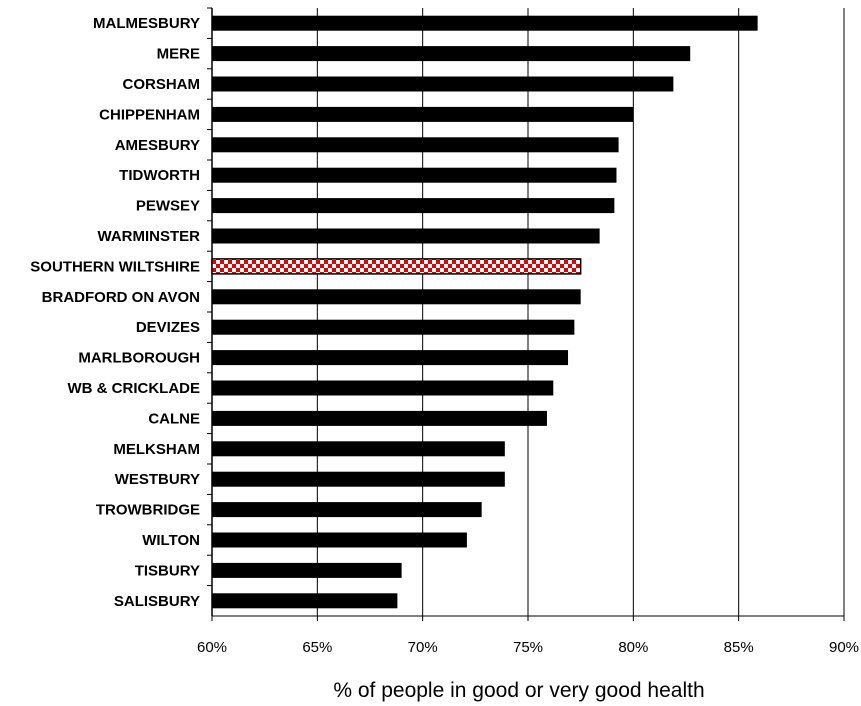  What do you see at coordinates (317, 647) in the screenshot?
I see `x-tick-label: 65%` at bounding box center [317, 647].